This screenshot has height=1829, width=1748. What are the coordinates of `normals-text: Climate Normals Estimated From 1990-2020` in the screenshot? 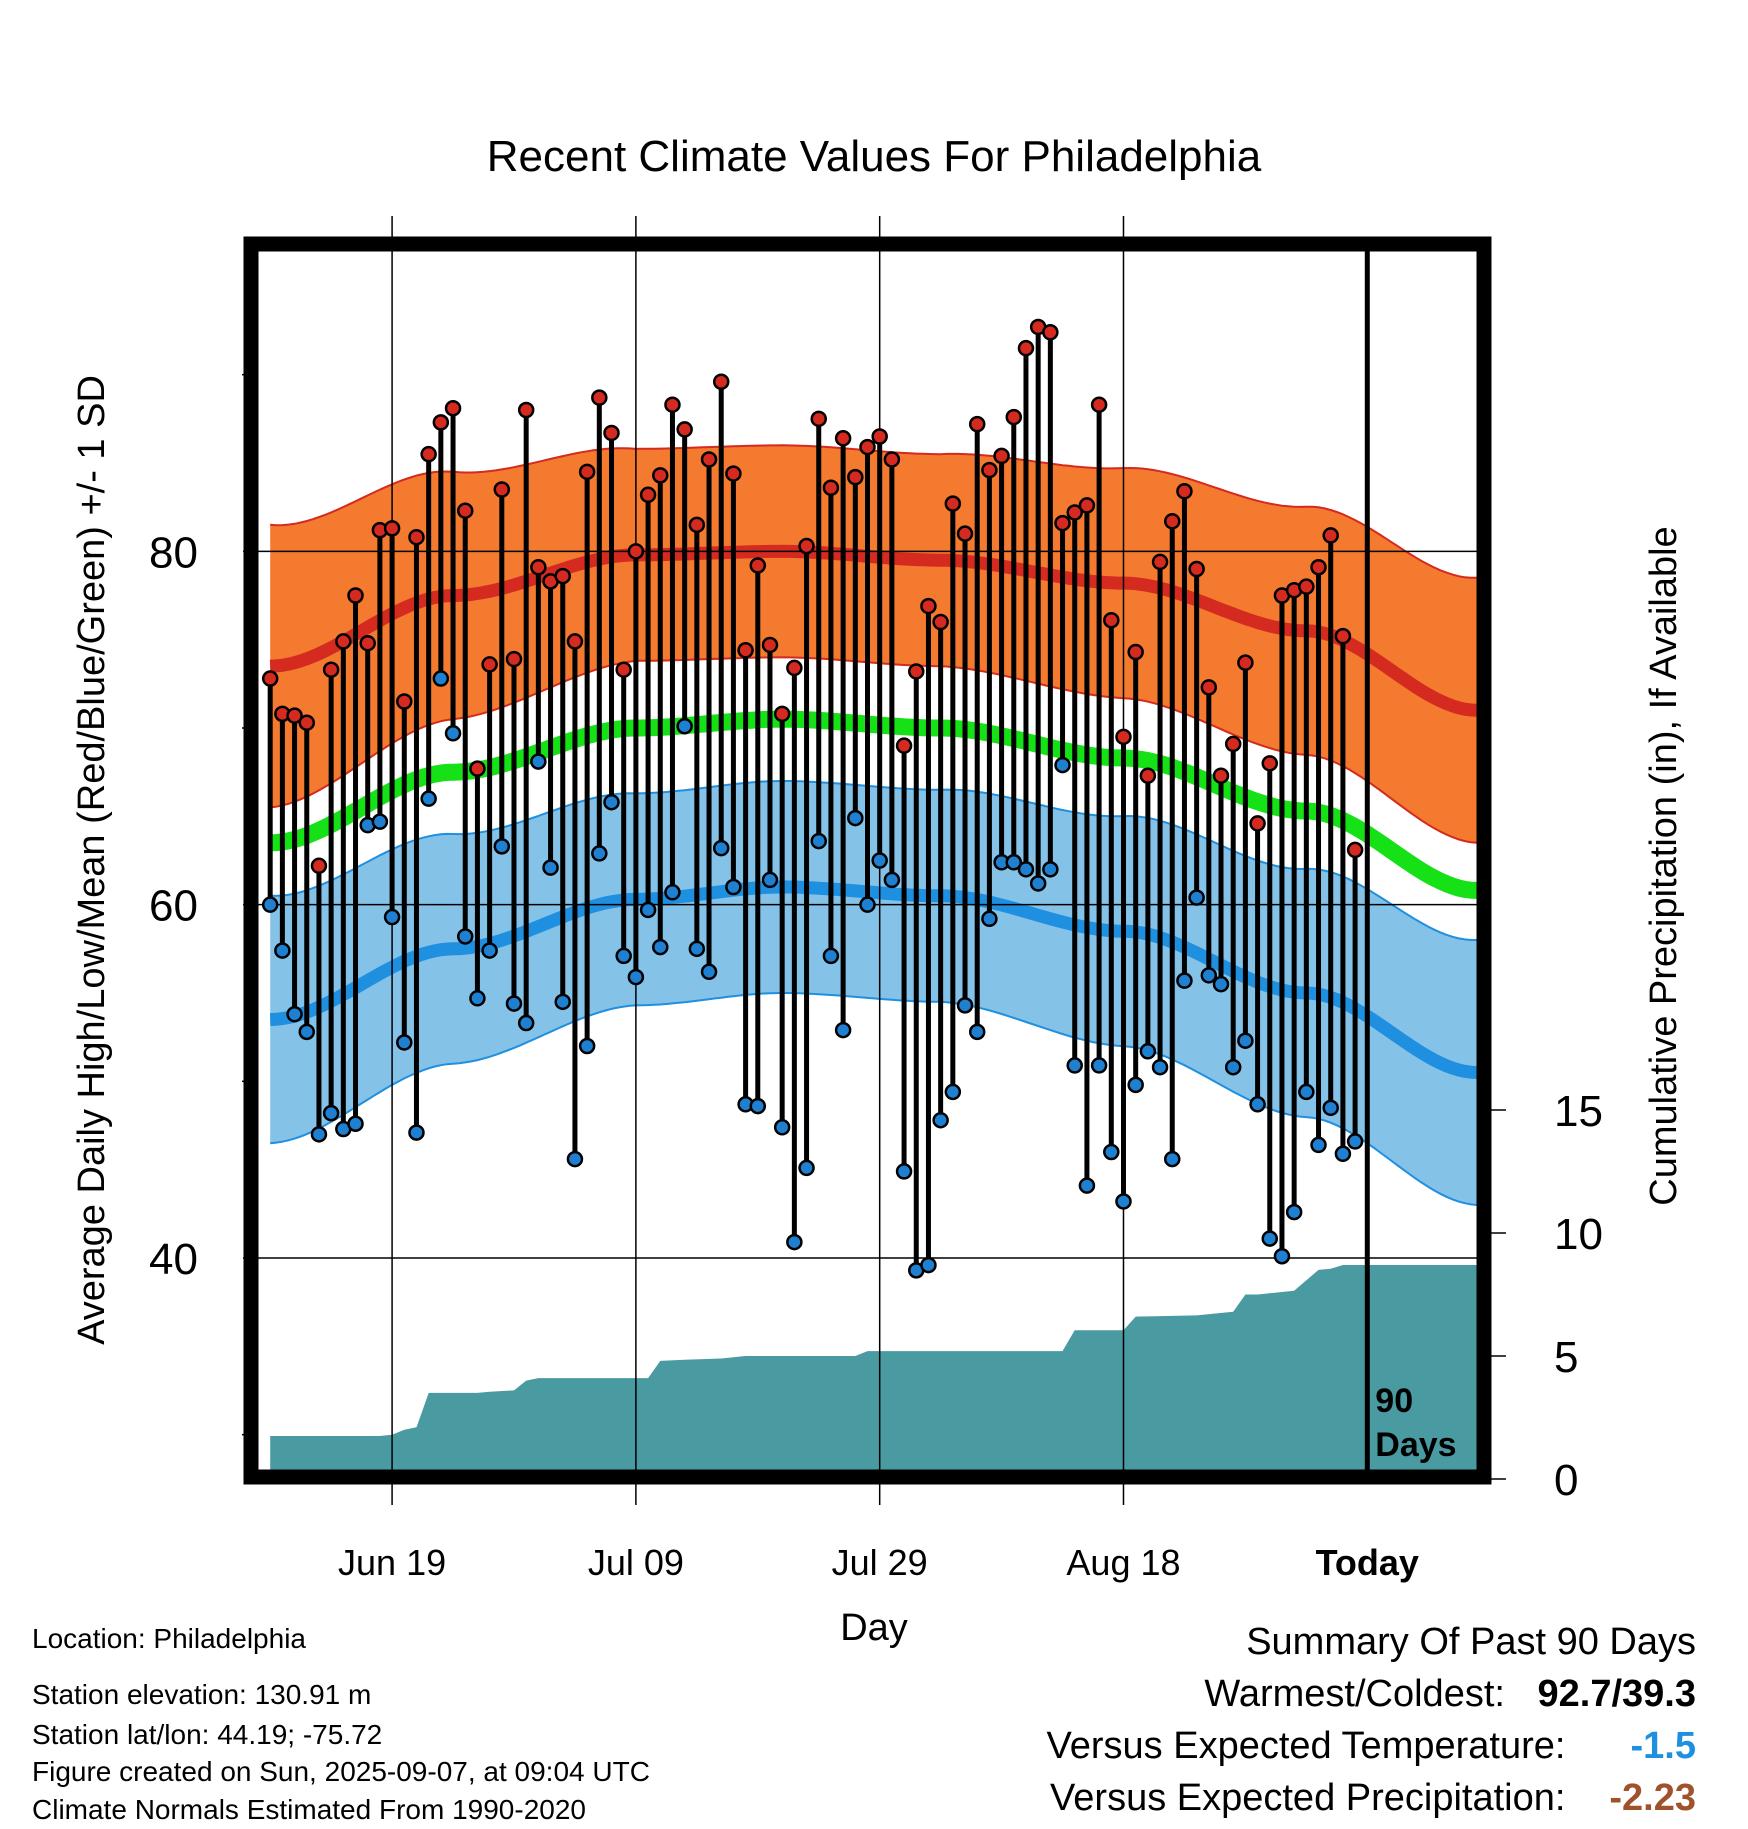 It's located at (309, 1809).